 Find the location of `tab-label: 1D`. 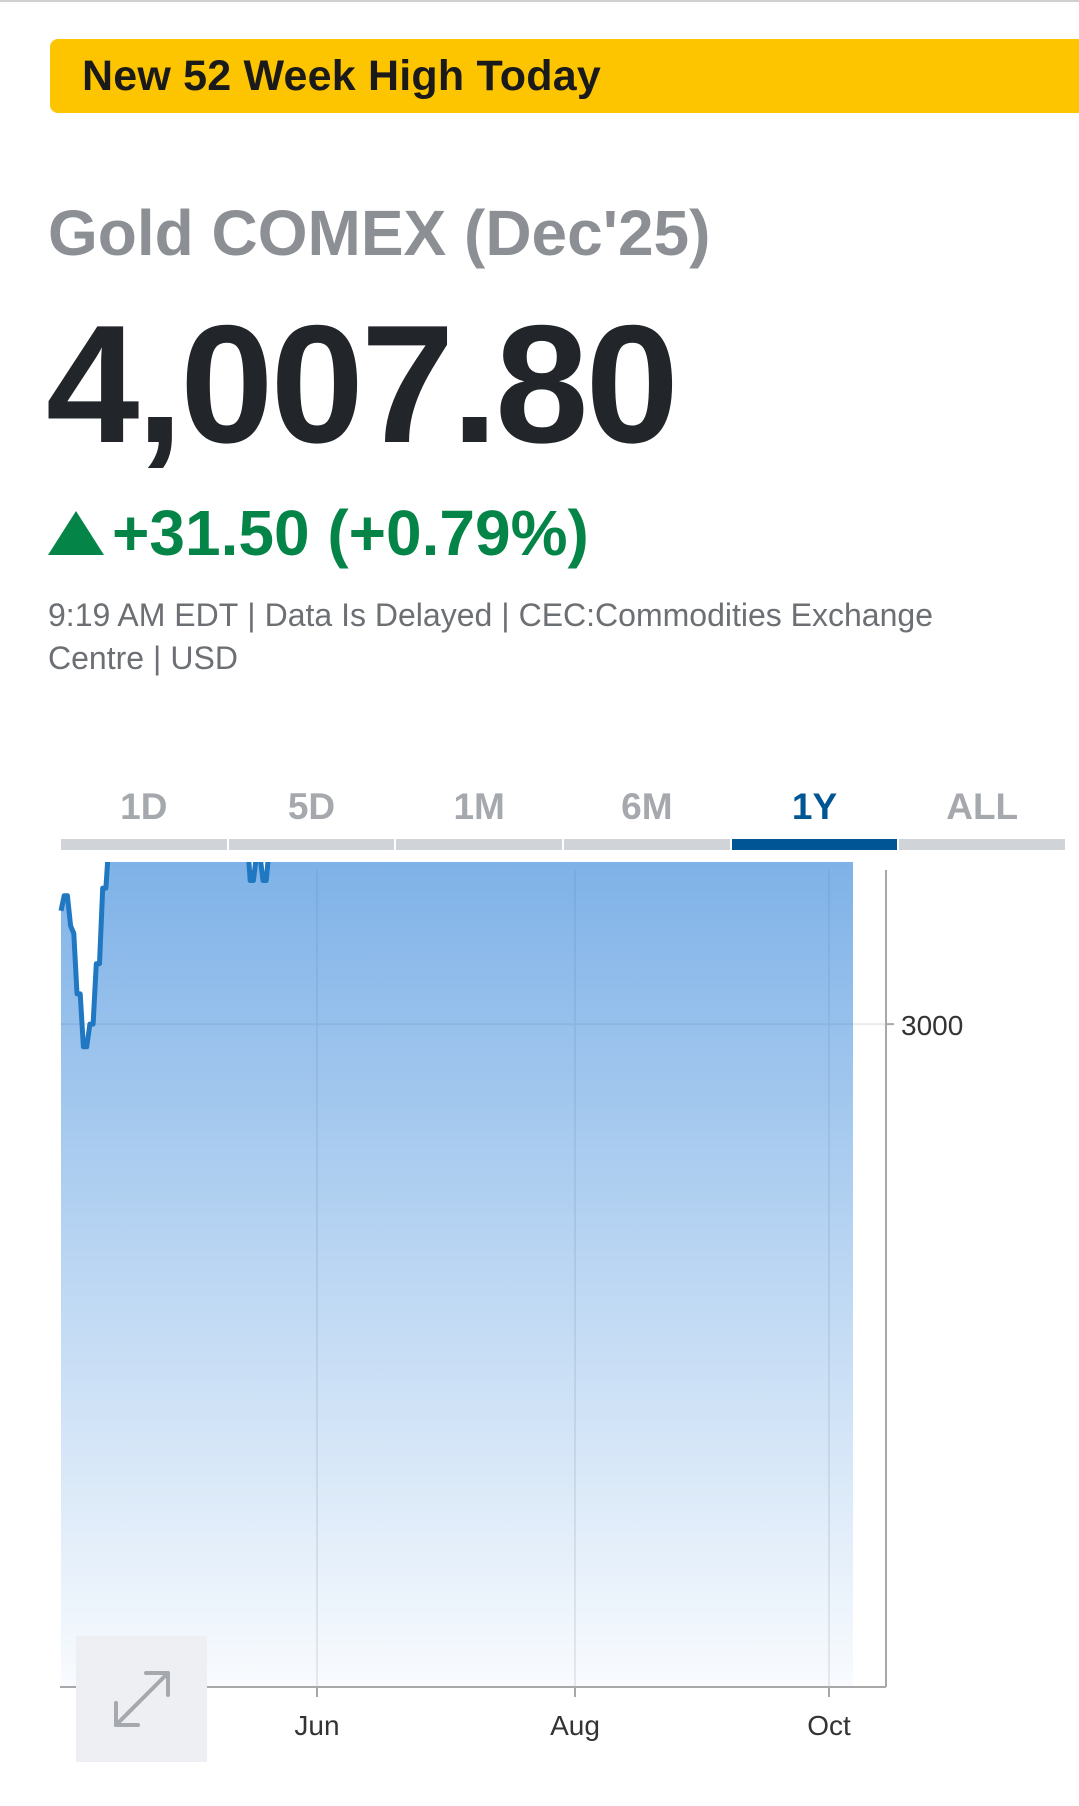

tab-label: 1D is located at coordinates (144, 806).